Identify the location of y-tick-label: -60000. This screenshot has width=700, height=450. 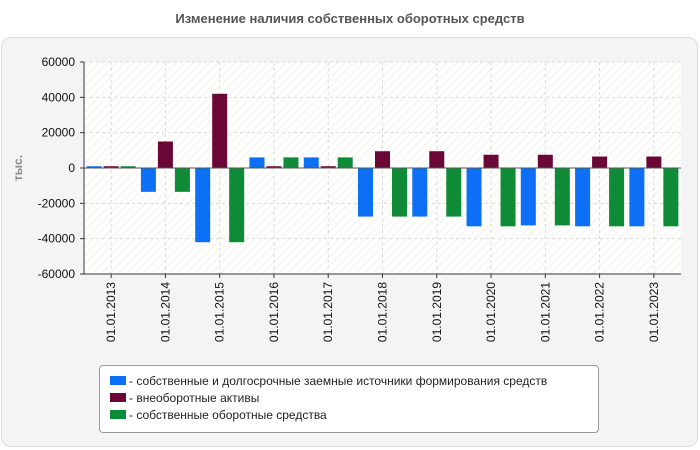
(57, 274).